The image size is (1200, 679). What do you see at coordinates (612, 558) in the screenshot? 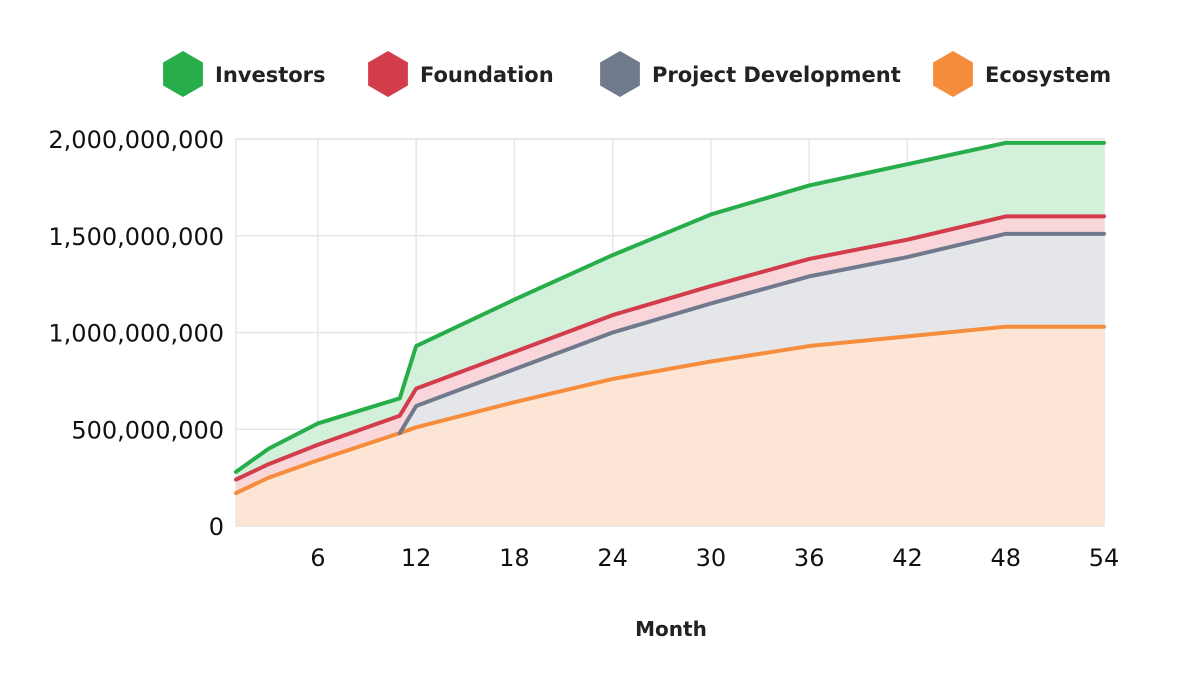
I see `x-tick-label: 24` at bounding box center [612, 558].